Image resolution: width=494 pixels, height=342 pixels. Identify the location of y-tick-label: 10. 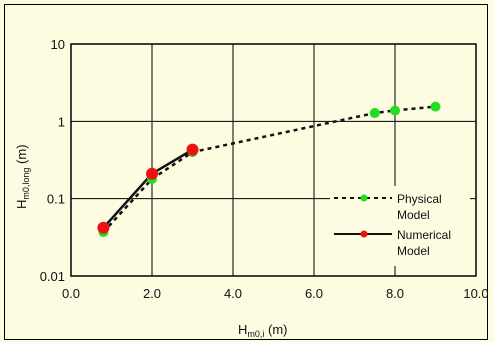
(58, 44).